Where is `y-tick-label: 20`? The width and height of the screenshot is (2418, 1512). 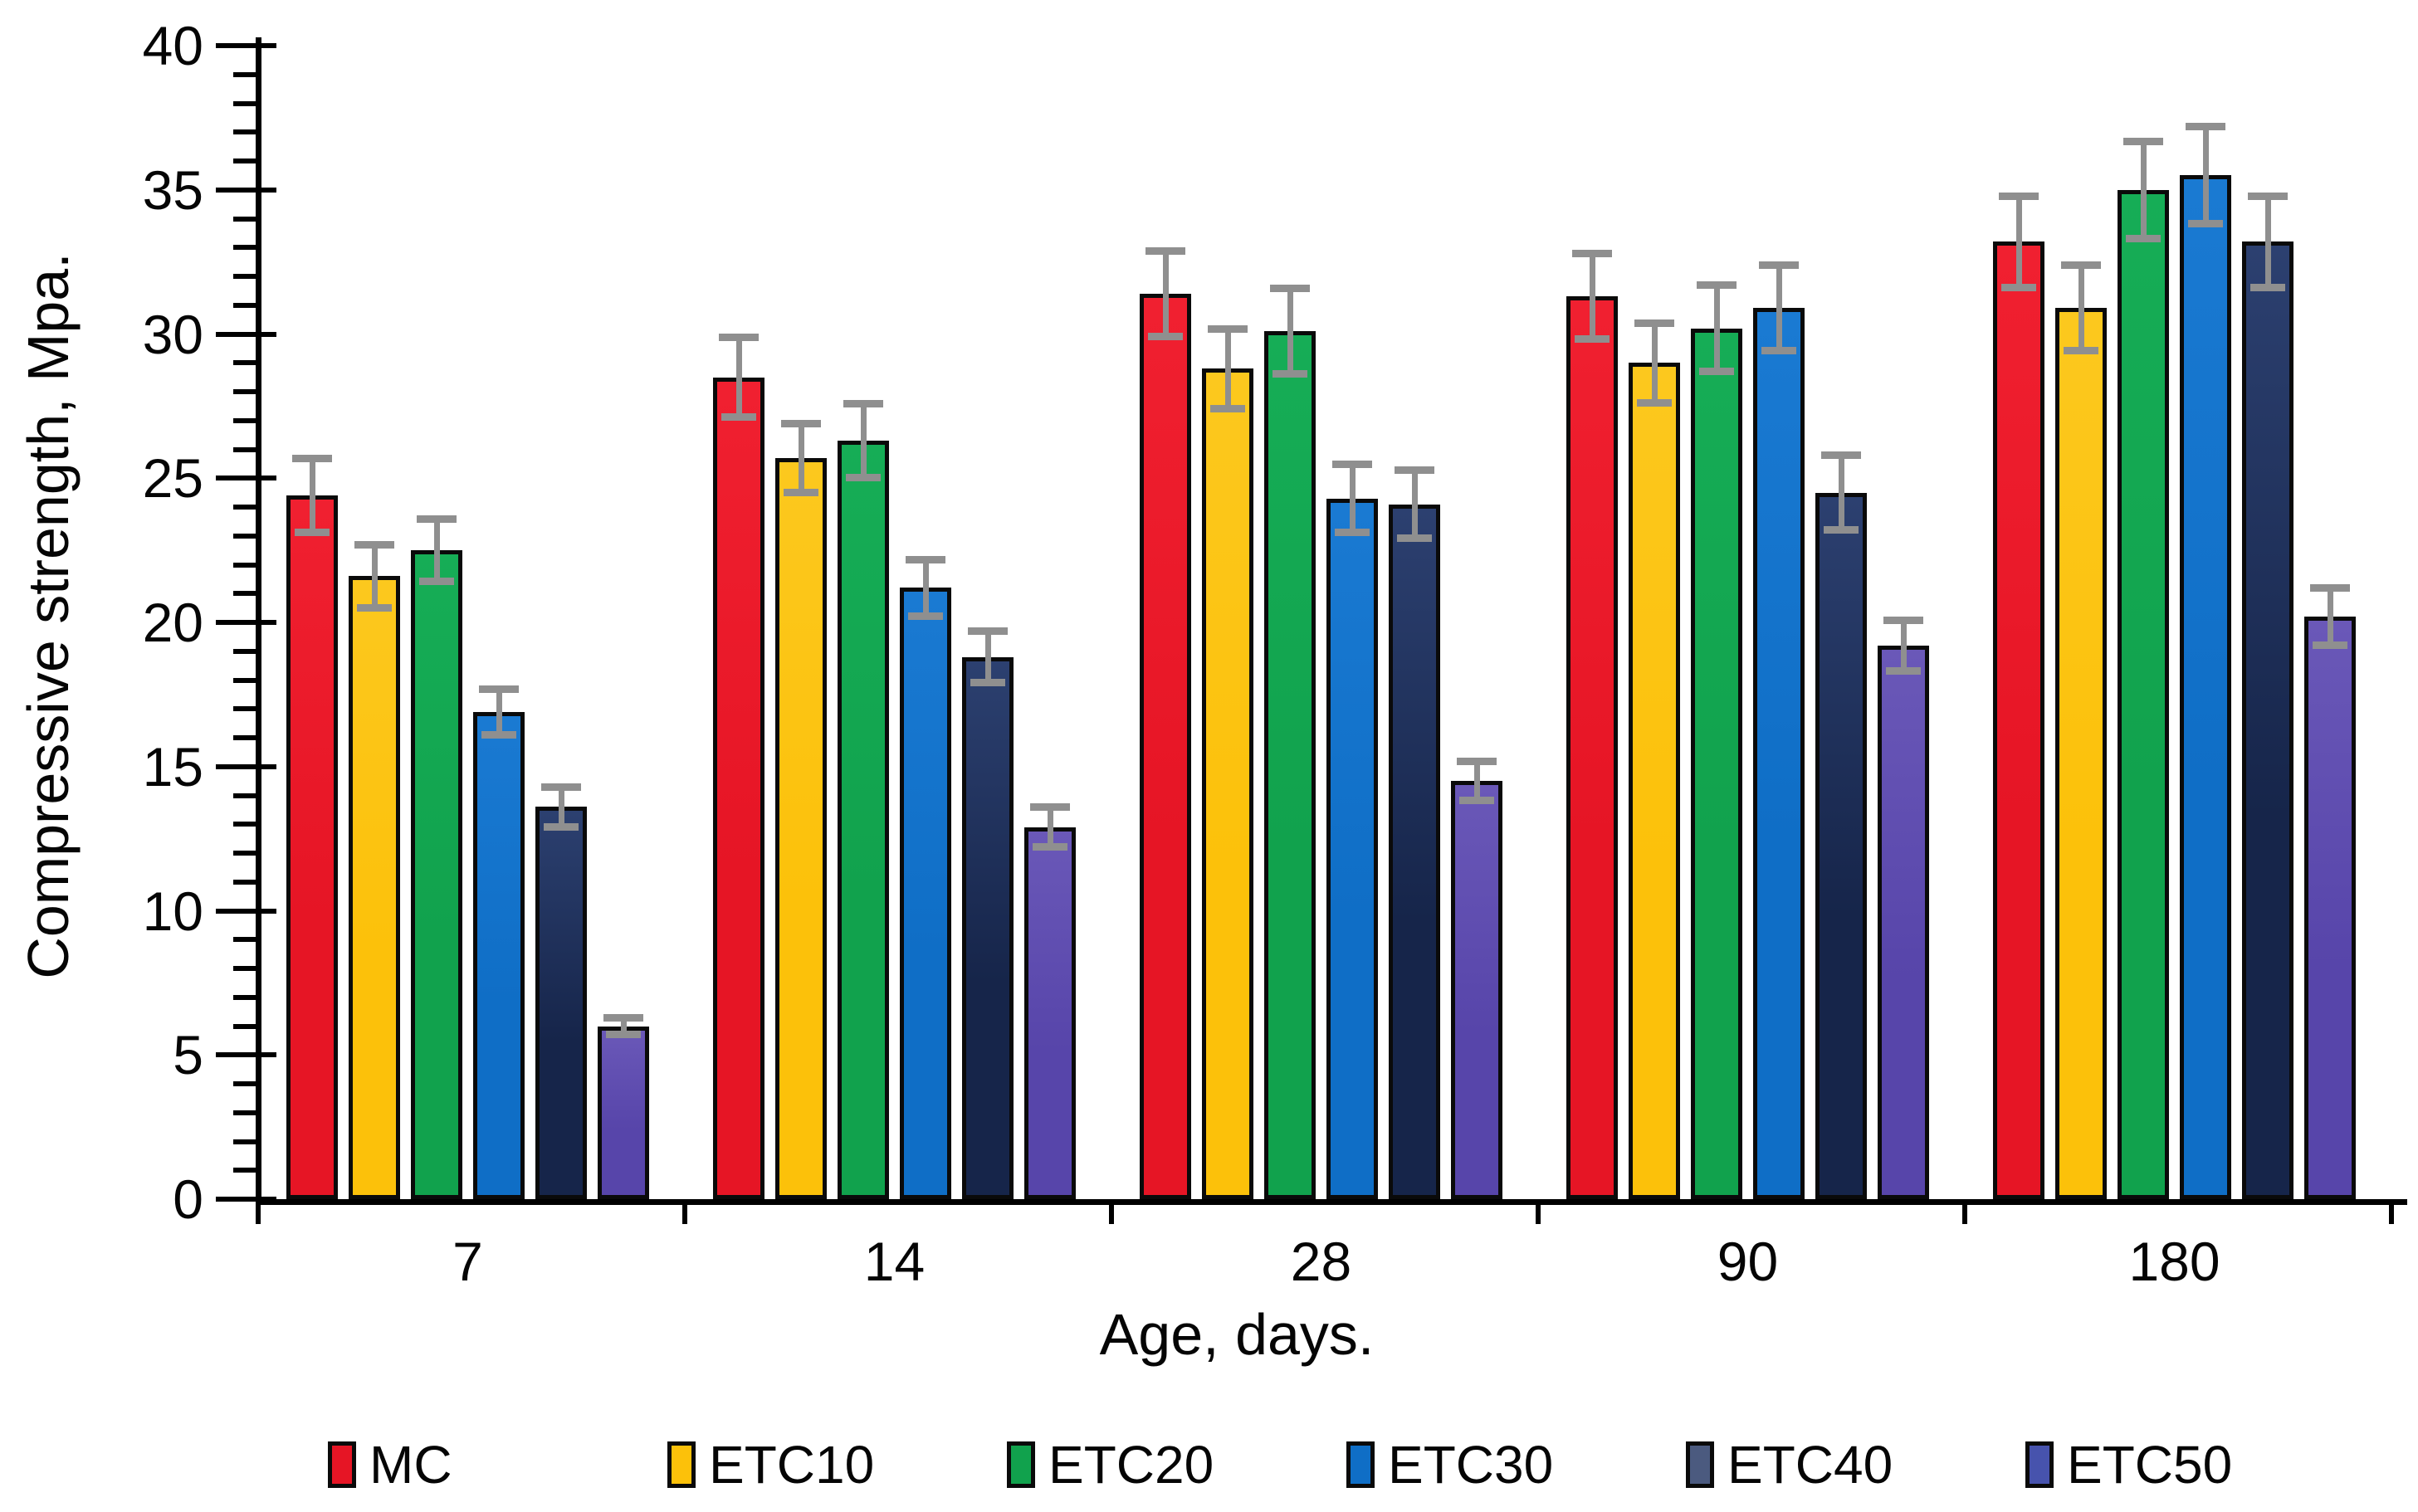
y-tick-label: 20 is located at coordinates (172, 622).